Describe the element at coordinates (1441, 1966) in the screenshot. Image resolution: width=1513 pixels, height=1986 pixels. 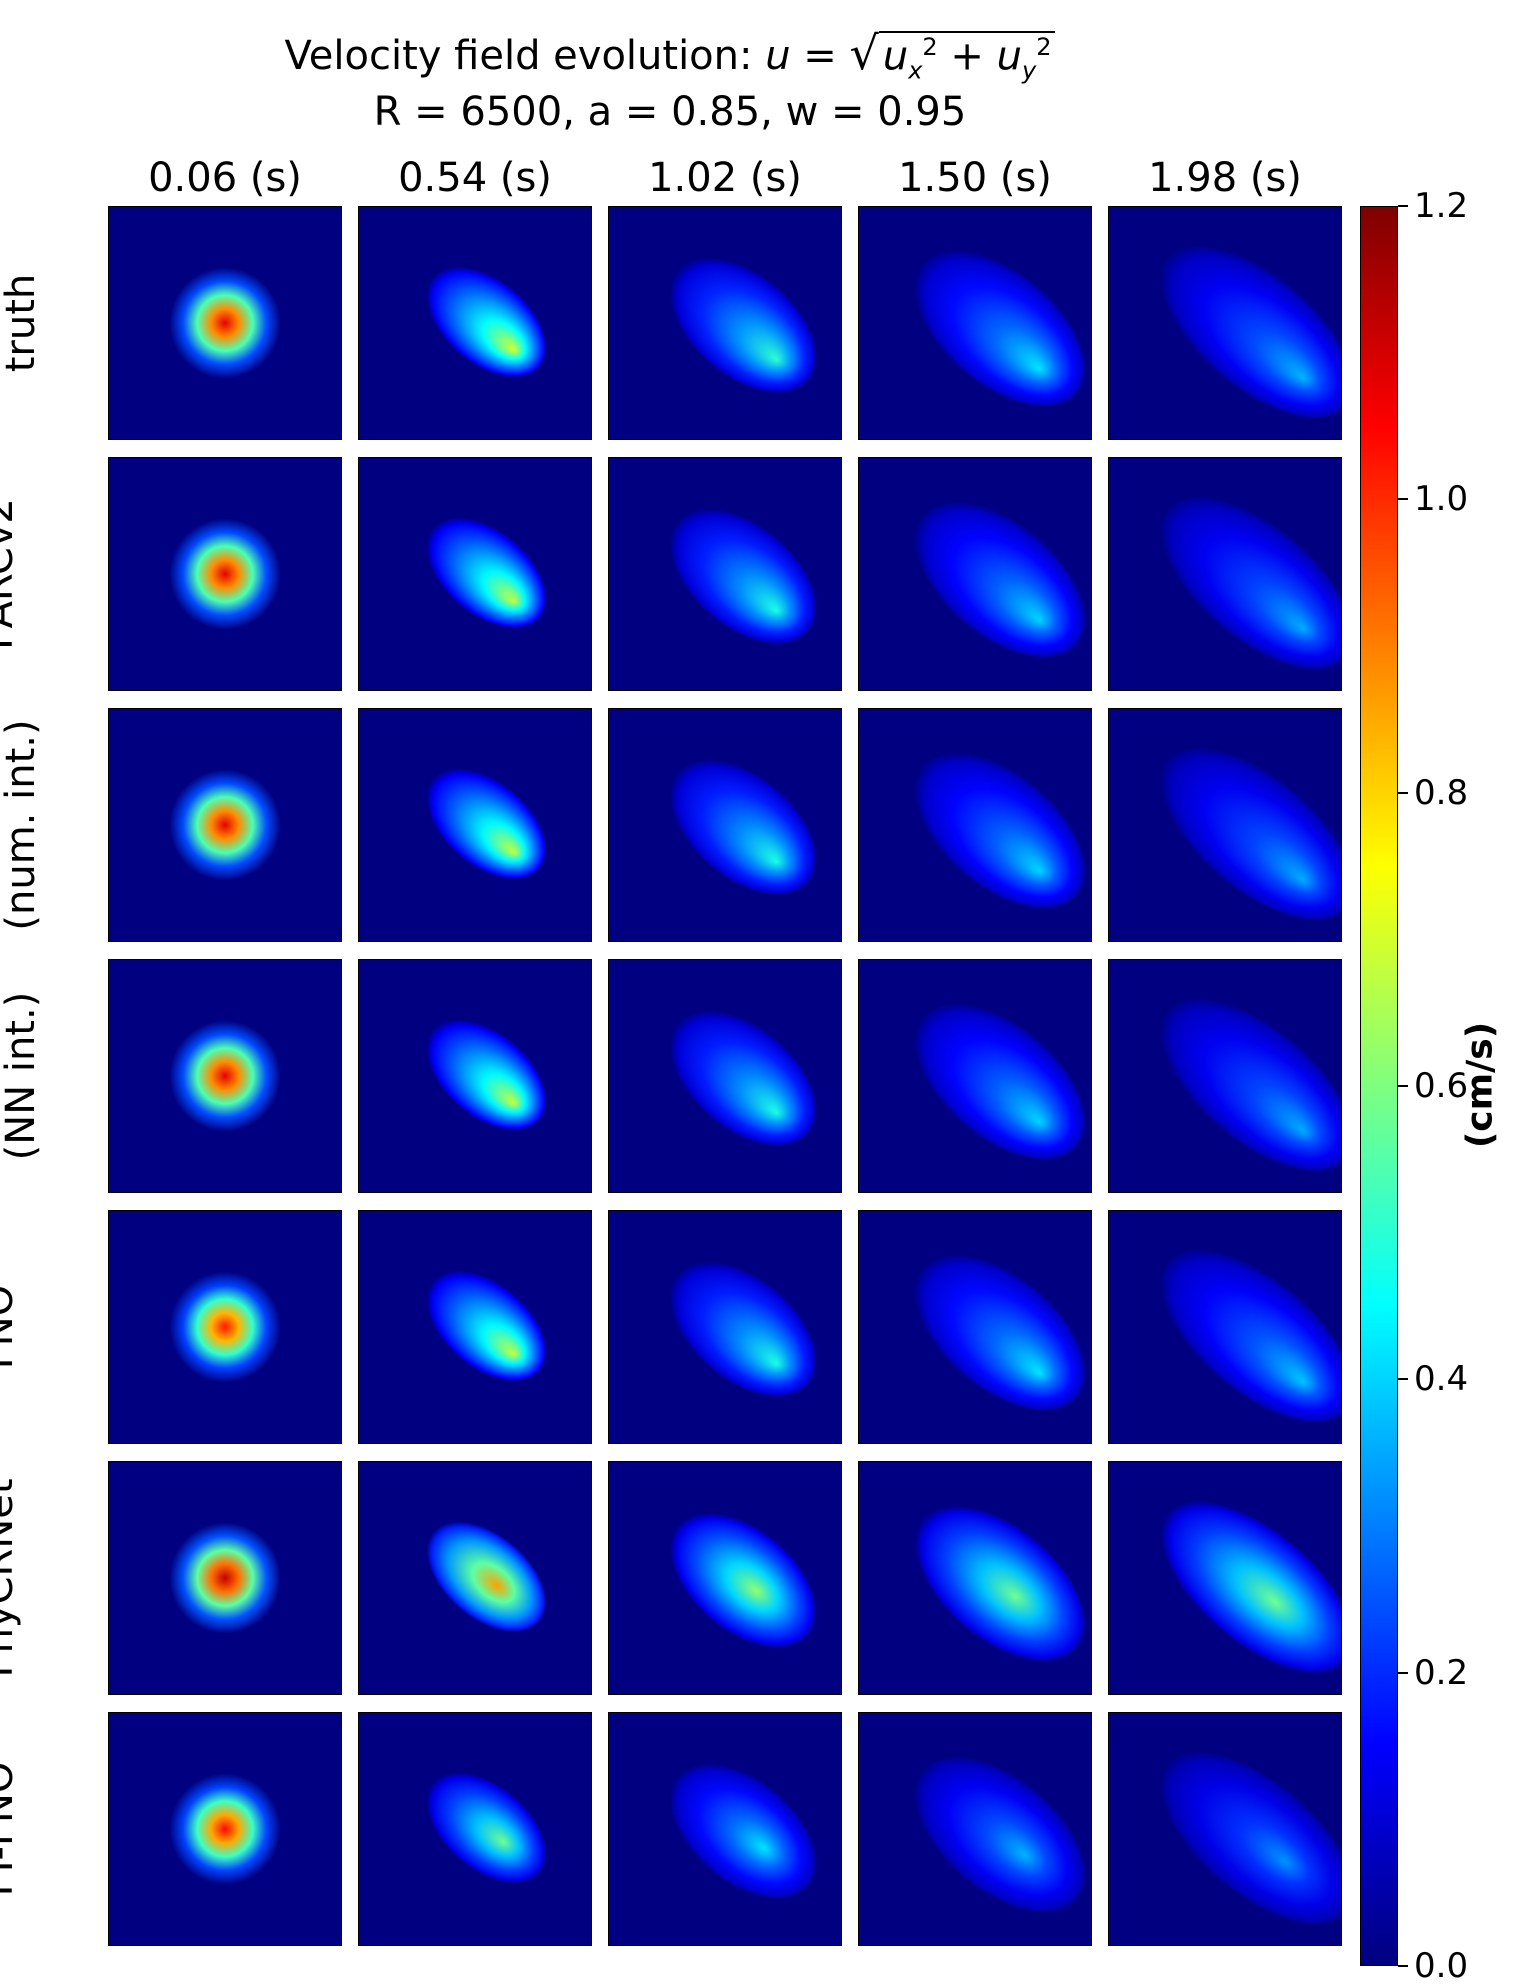
I see `colorbar-tick-label: 0.0` at that location.